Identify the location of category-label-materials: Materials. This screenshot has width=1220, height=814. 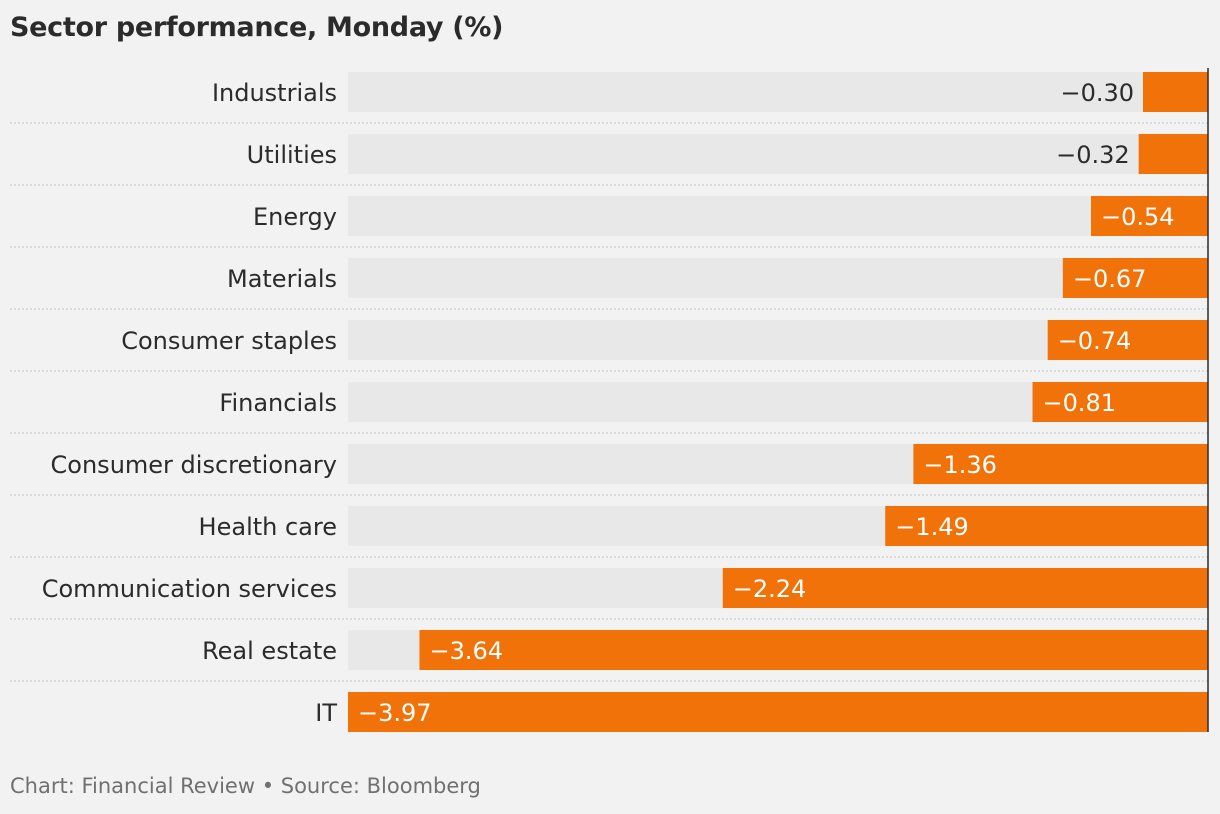
(282, 279).